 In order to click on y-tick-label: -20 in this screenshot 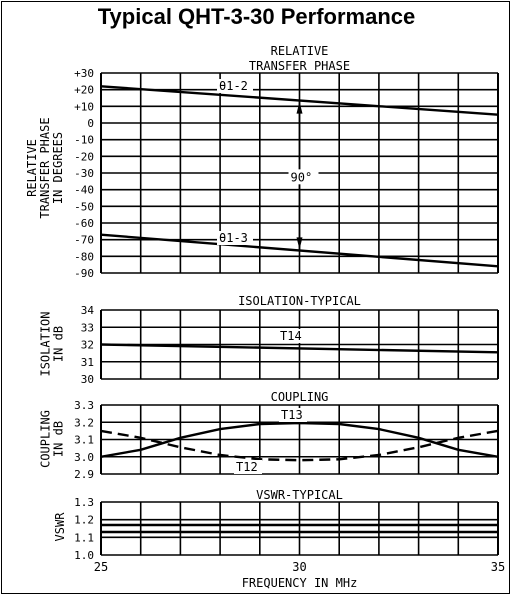, I will do `click(84, 156)`.